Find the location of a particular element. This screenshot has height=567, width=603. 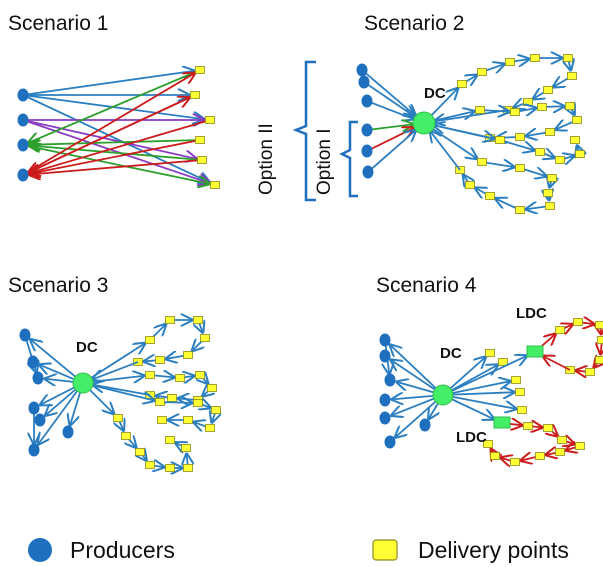

scenario-4-network is located at coordinates (491, 392).